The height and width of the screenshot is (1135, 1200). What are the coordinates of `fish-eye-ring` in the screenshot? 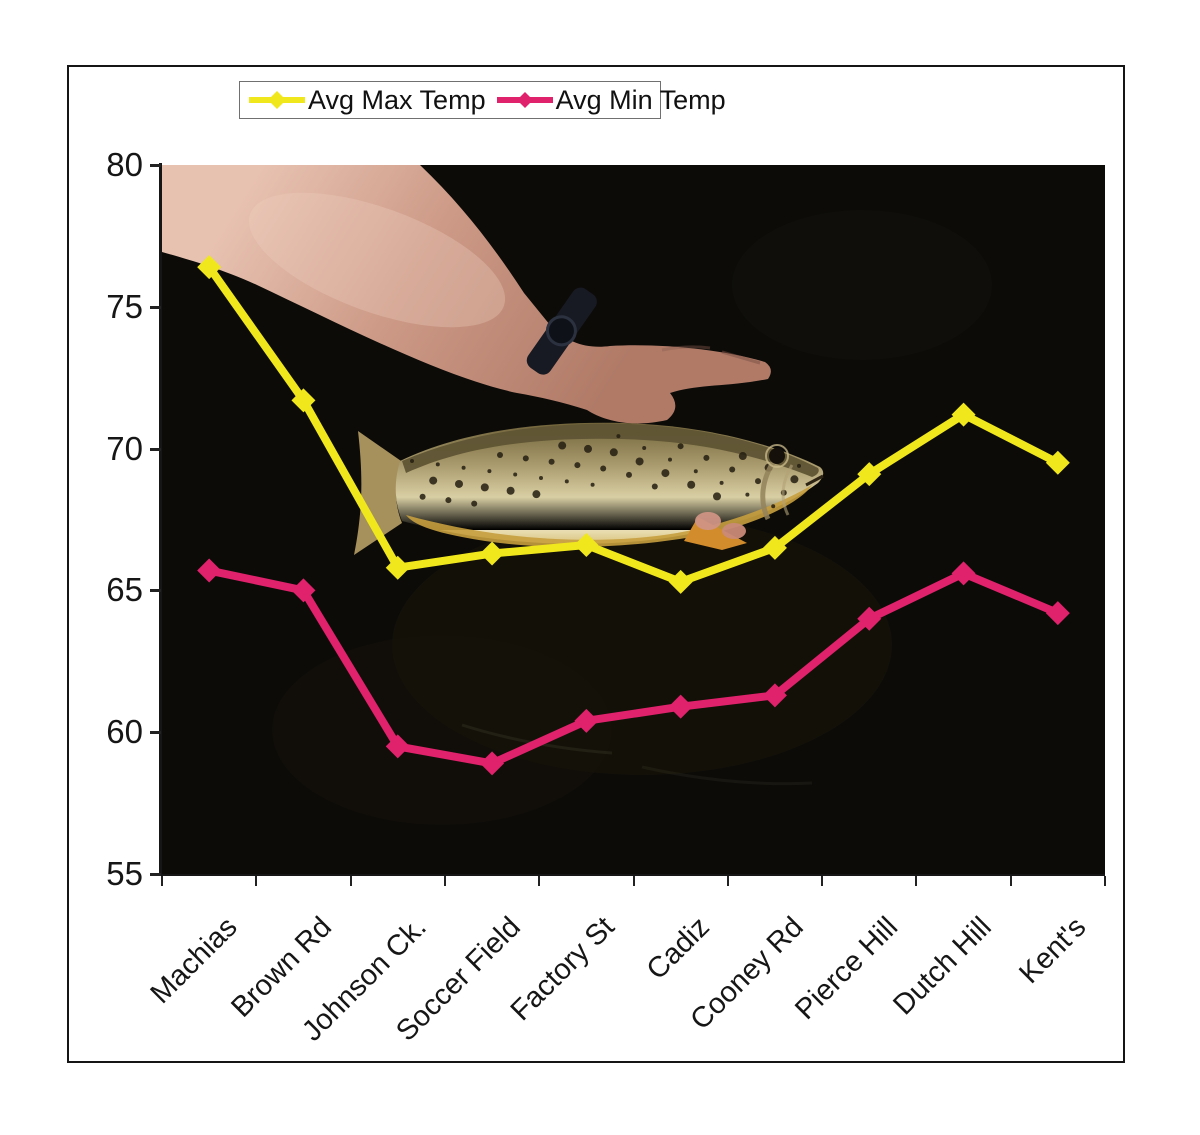 It's located at (777, 456).